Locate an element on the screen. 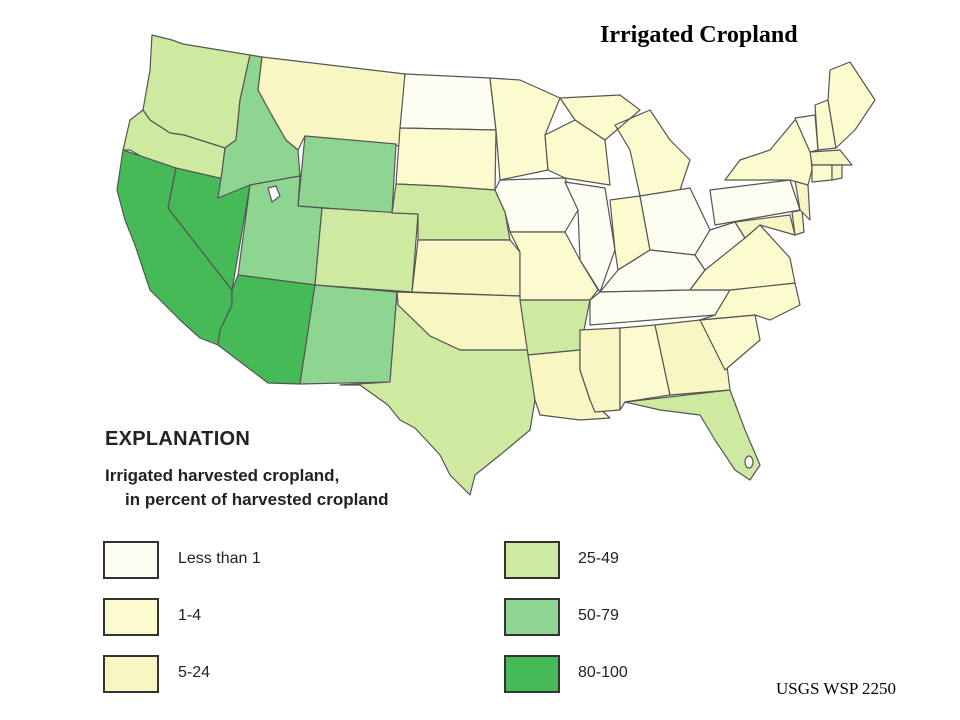 The height and width of the screenshot is (720, 960). state-maine is located at coordinates (851, 105).